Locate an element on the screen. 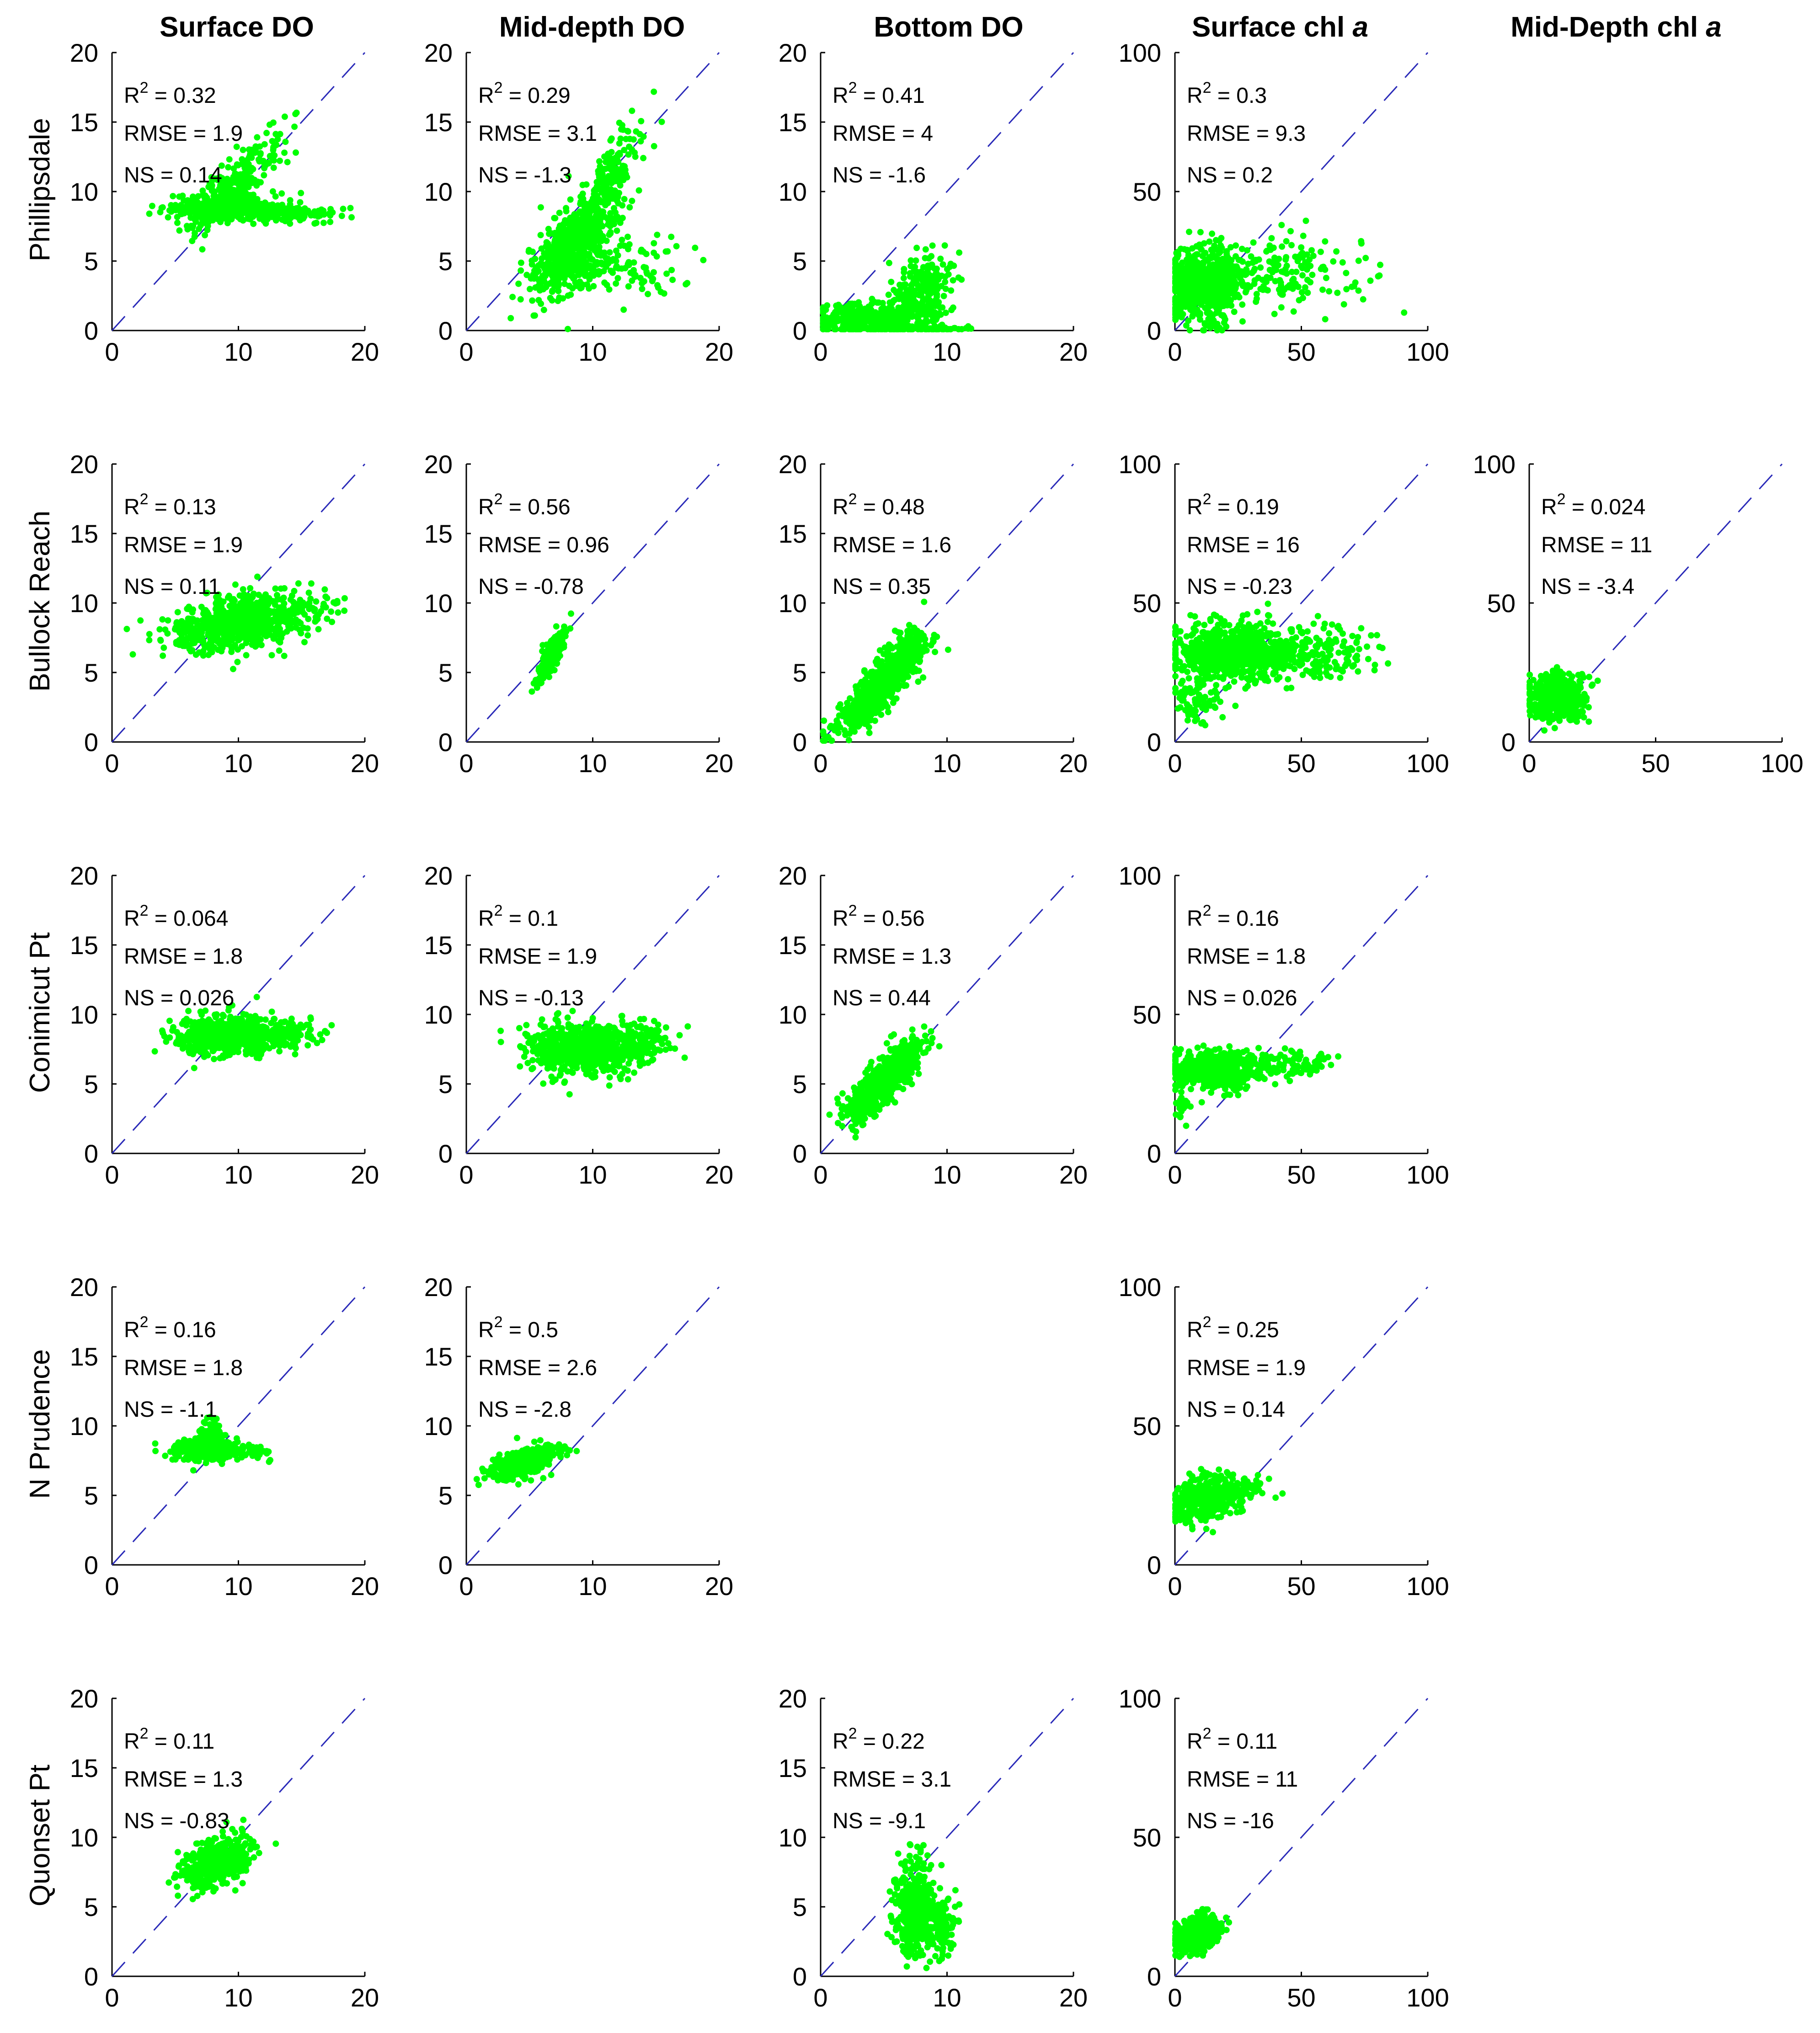 The image size is (1820, 2033). row-label-quonset-pt: Quonset Pt is located at coordinates (40, 1835).